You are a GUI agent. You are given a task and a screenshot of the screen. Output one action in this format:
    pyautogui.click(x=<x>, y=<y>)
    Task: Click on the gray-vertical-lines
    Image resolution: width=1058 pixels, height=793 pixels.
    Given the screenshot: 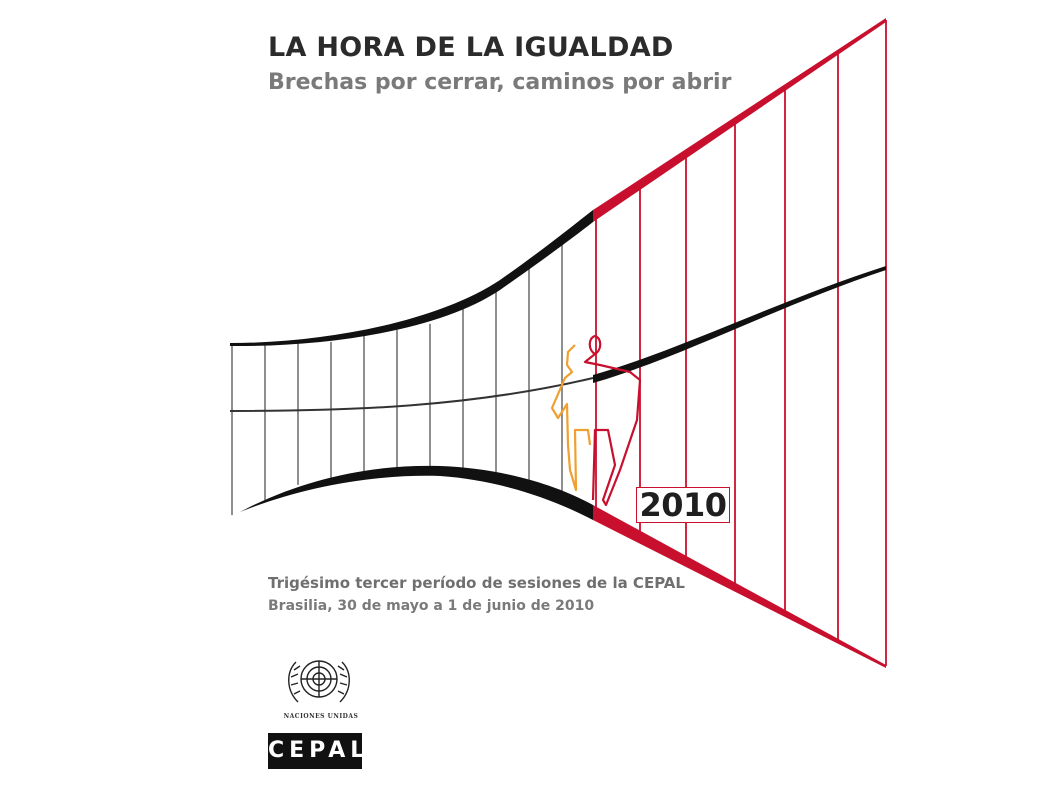 What is the action you would take?
    pyautogui.click(x=397, y=378)
    